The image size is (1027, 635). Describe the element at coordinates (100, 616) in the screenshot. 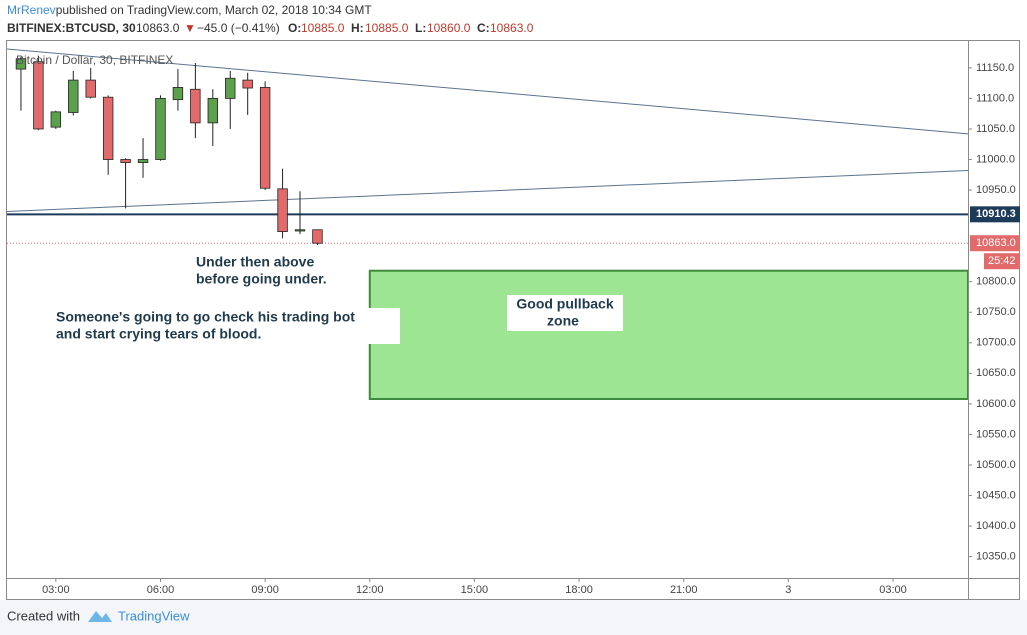

I see `logo` at that location.